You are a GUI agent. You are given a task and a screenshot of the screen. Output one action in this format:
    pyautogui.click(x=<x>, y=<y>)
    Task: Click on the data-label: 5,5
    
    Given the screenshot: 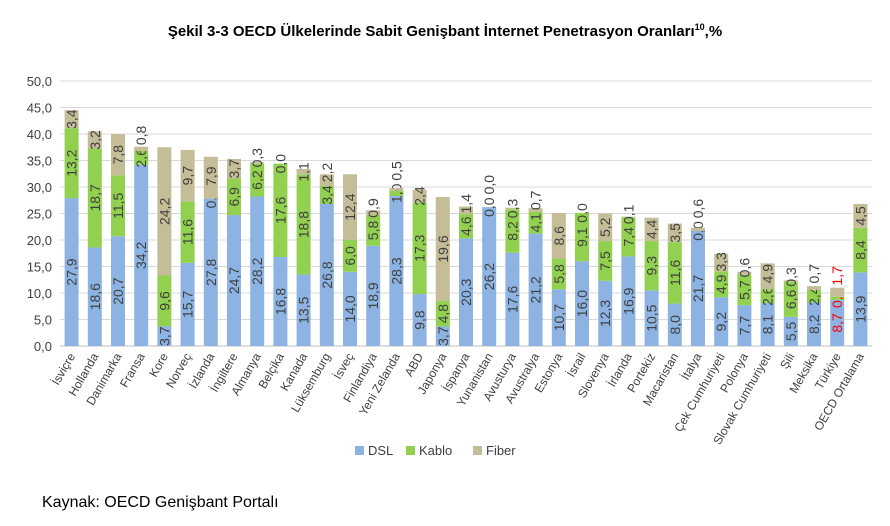 What is the action you would take?
    pyautogui.click(x=791, y=331)
    